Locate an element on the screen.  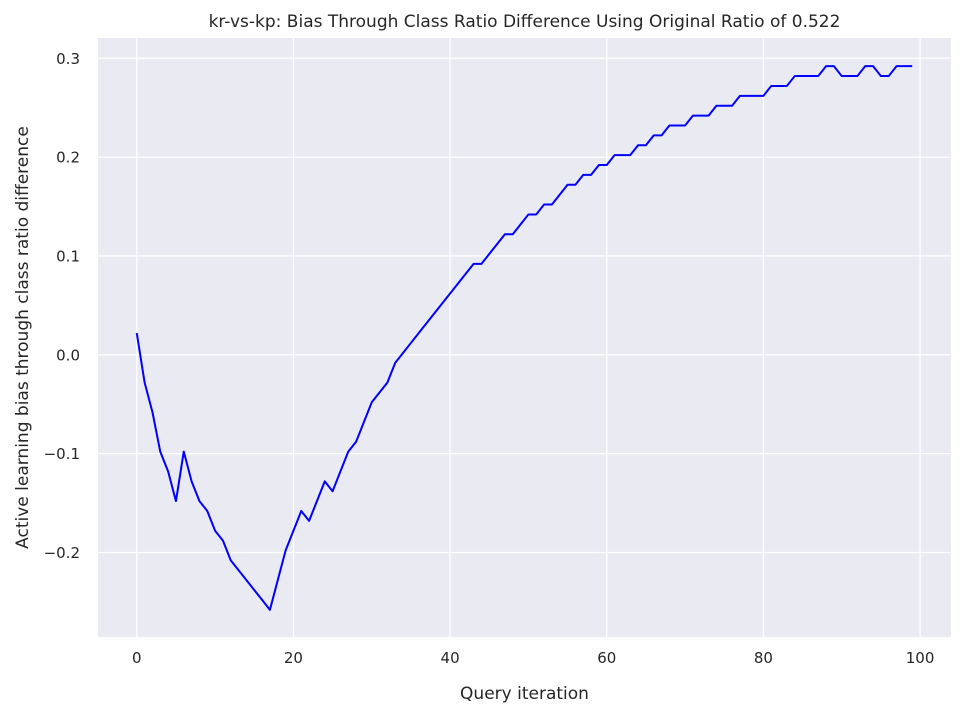
y-tick-label: −0.1 is located at coordinates (62, 454).